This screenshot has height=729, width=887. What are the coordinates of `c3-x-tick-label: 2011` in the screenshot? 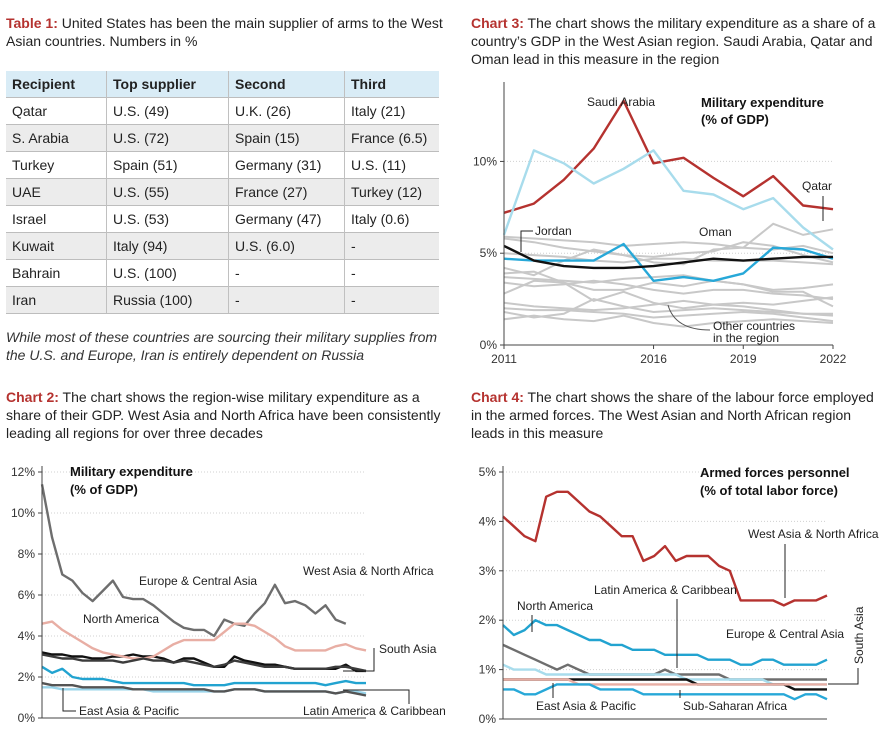 It's located at (504, 359).